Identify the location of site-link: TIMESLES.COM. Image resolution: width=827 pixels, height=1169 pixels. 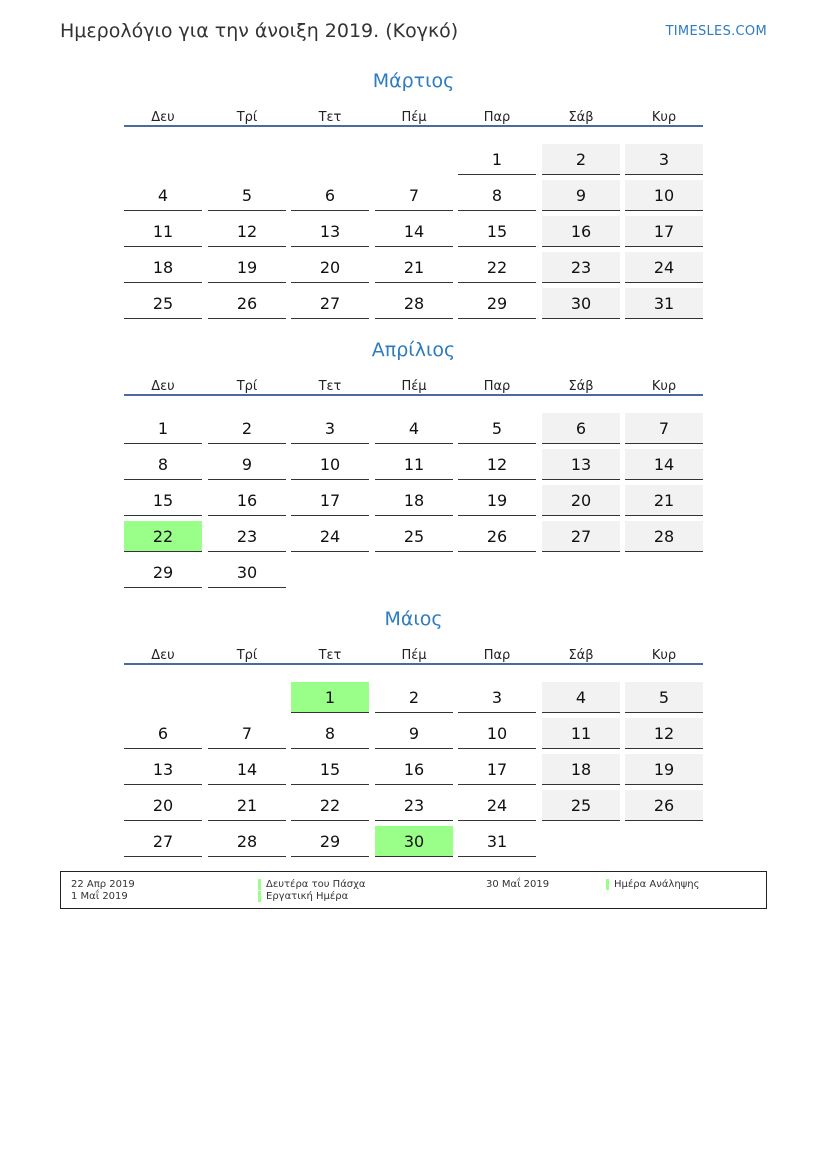
(716, 31).